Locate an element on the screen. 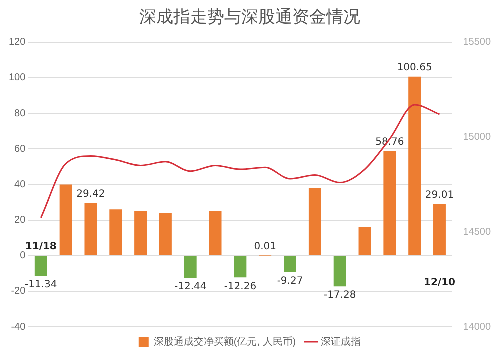  data-label: -12.26 is located at coordinates (240, 286).